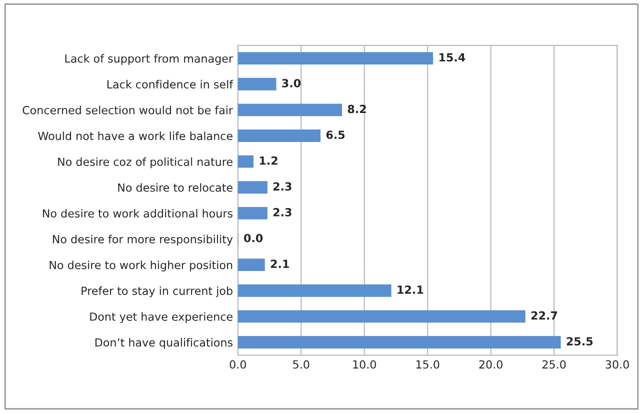  Describe the element at coordinates (135, 136) in the screenshot. I see `y-tick-label: Would not have a work life balance` at that location.